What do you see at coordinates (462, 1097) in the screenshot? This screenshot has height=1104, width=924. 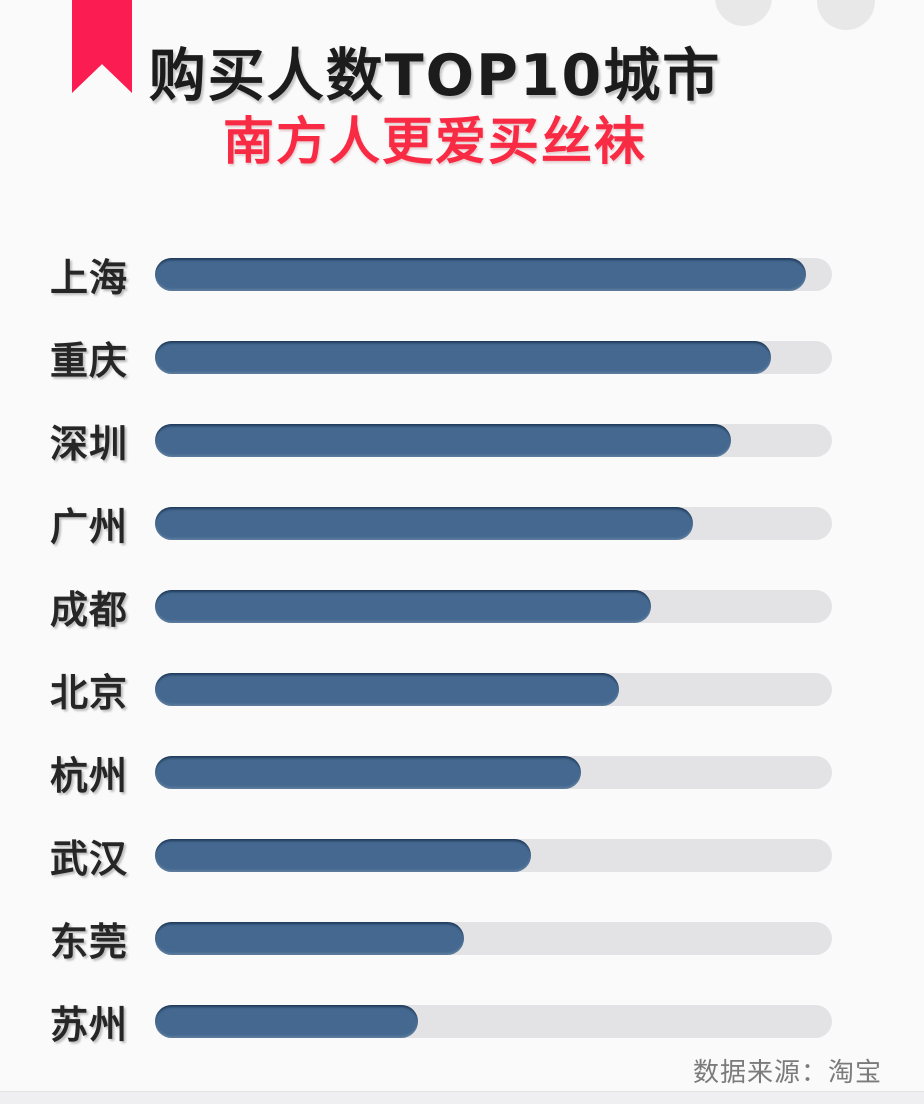 I see `bottom-edge-strip` at bounding box center [462, 1097].